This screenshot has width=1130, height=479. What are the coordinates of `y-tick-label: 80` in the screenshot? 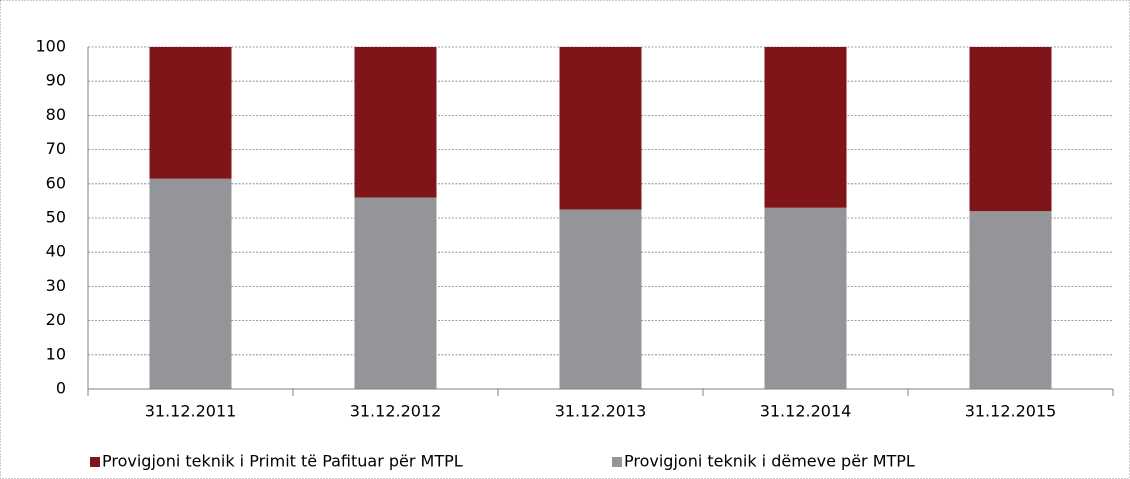 It's located at (56, 114).